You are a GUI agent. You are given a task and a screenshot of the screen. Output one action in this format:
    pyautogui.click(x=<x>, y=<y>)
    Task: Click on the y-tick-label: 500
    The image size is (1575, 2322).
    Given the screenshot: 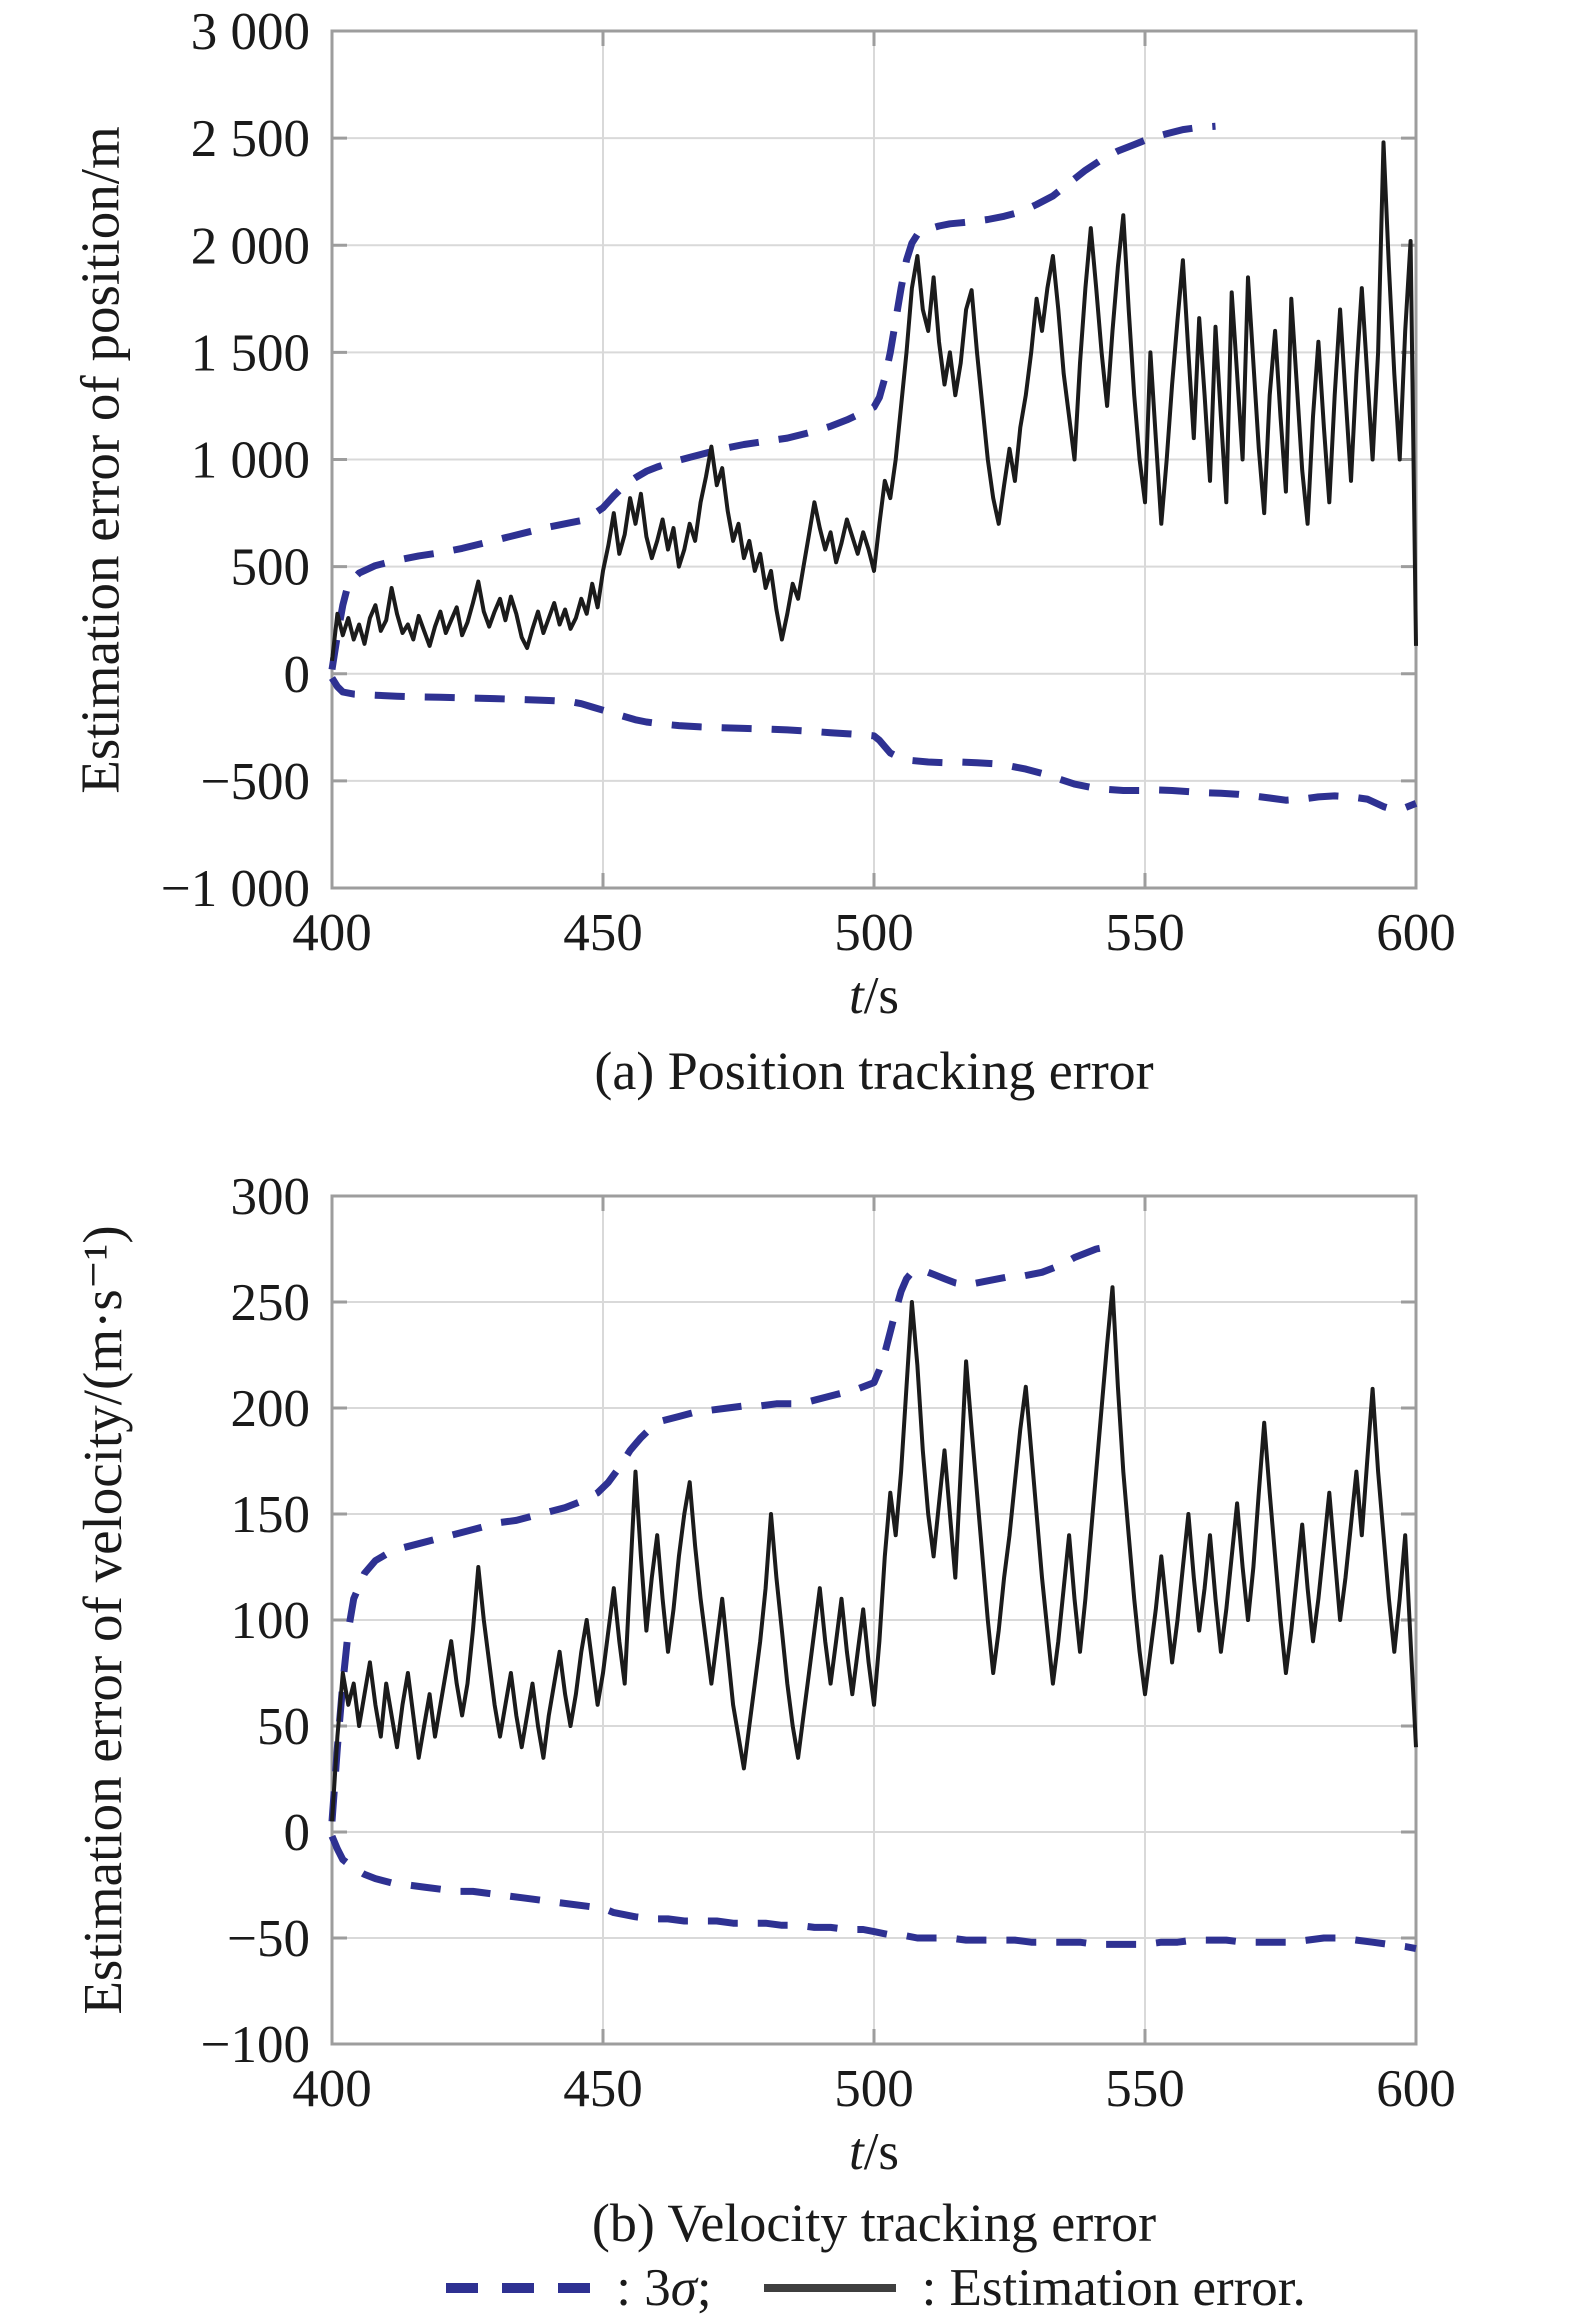 What is the action you would take?
    pyautogui.click(x=271, y=568)
    